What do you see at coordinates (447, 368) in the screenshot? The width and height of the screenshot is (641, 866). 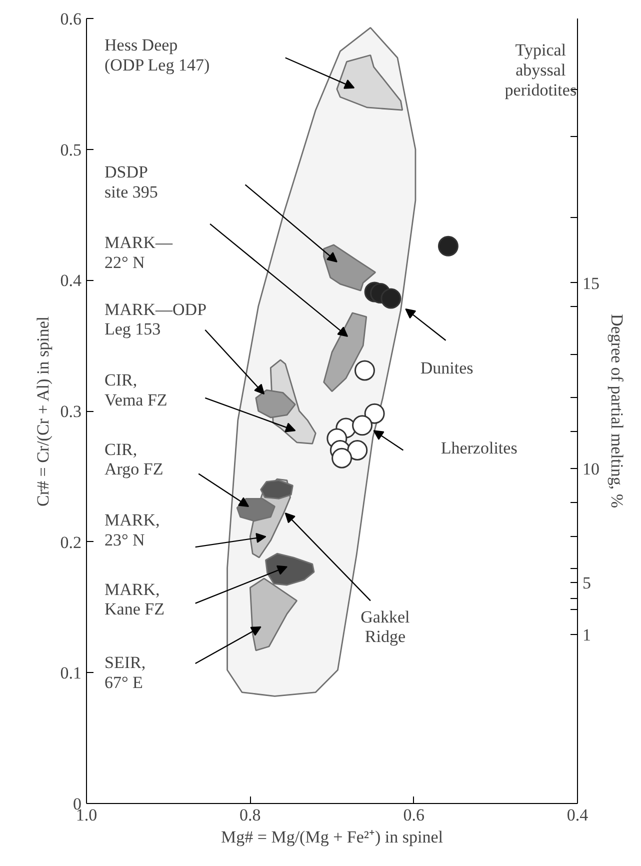 I see `annotation: Dunites` at bounding box center [447, 368].